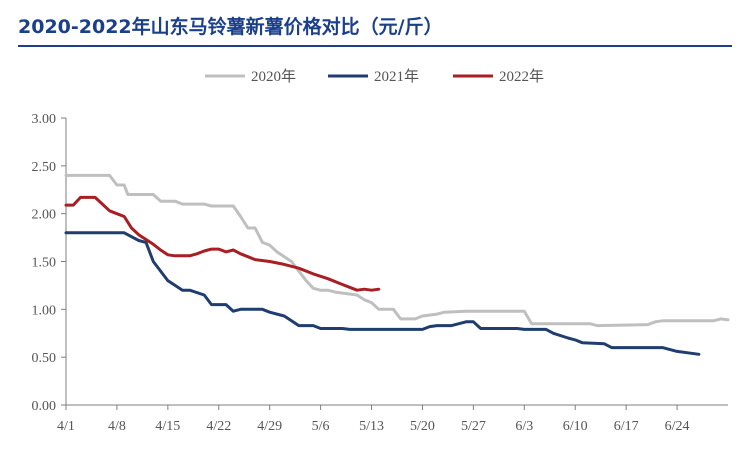 The image size is (750, 450). Describe the element at coordinates (44, 215) in the screenshot. I see `y-tick-label: 2.00` at that location.